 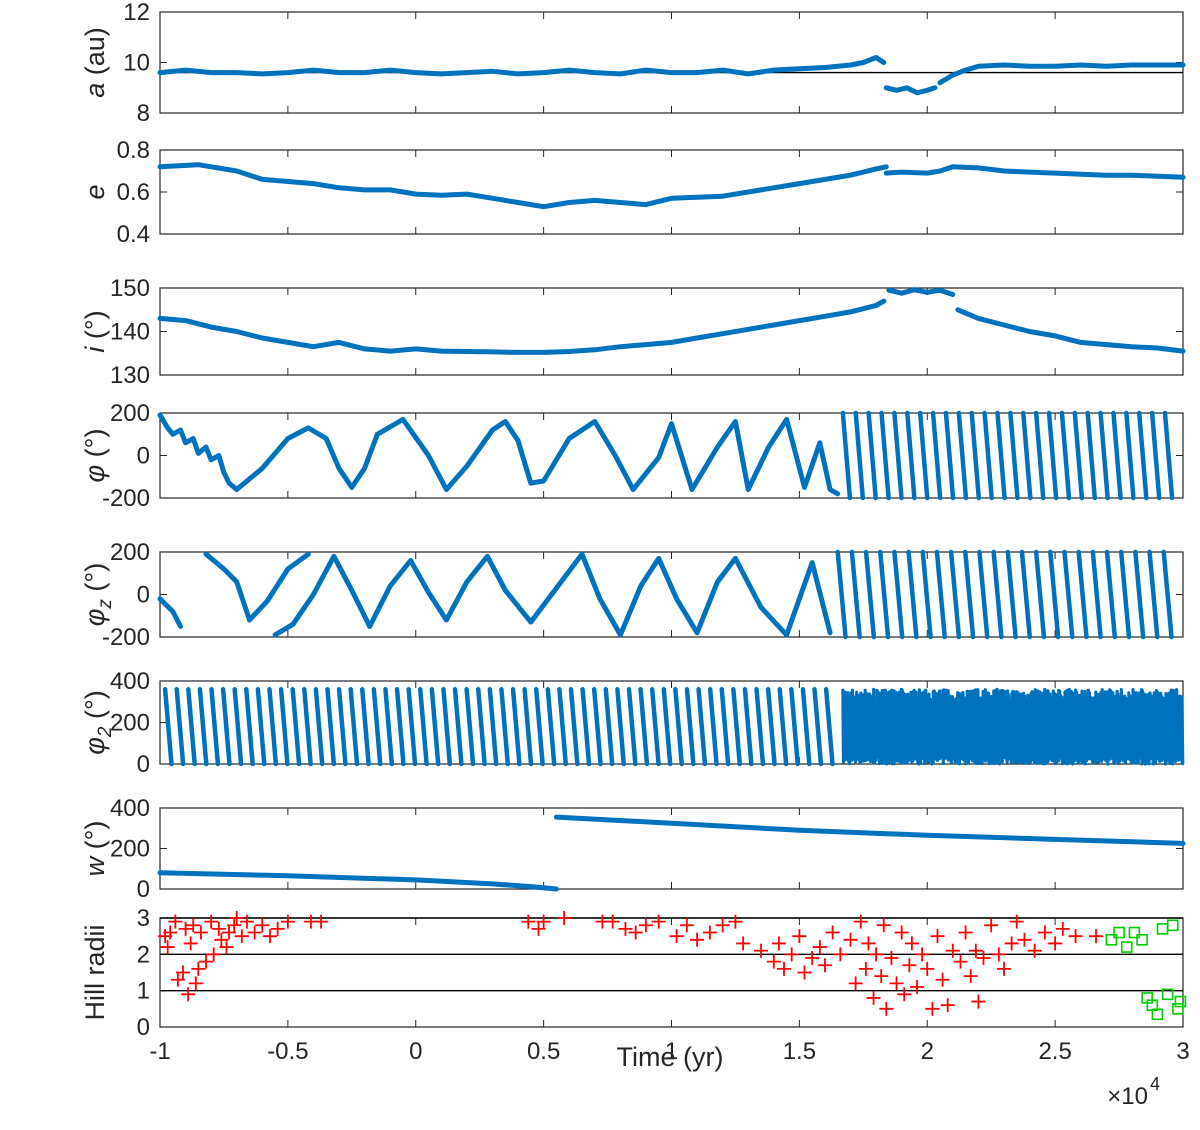 I want to click on y-axis-label-phi: φ (°), so click(x=95, y=456).